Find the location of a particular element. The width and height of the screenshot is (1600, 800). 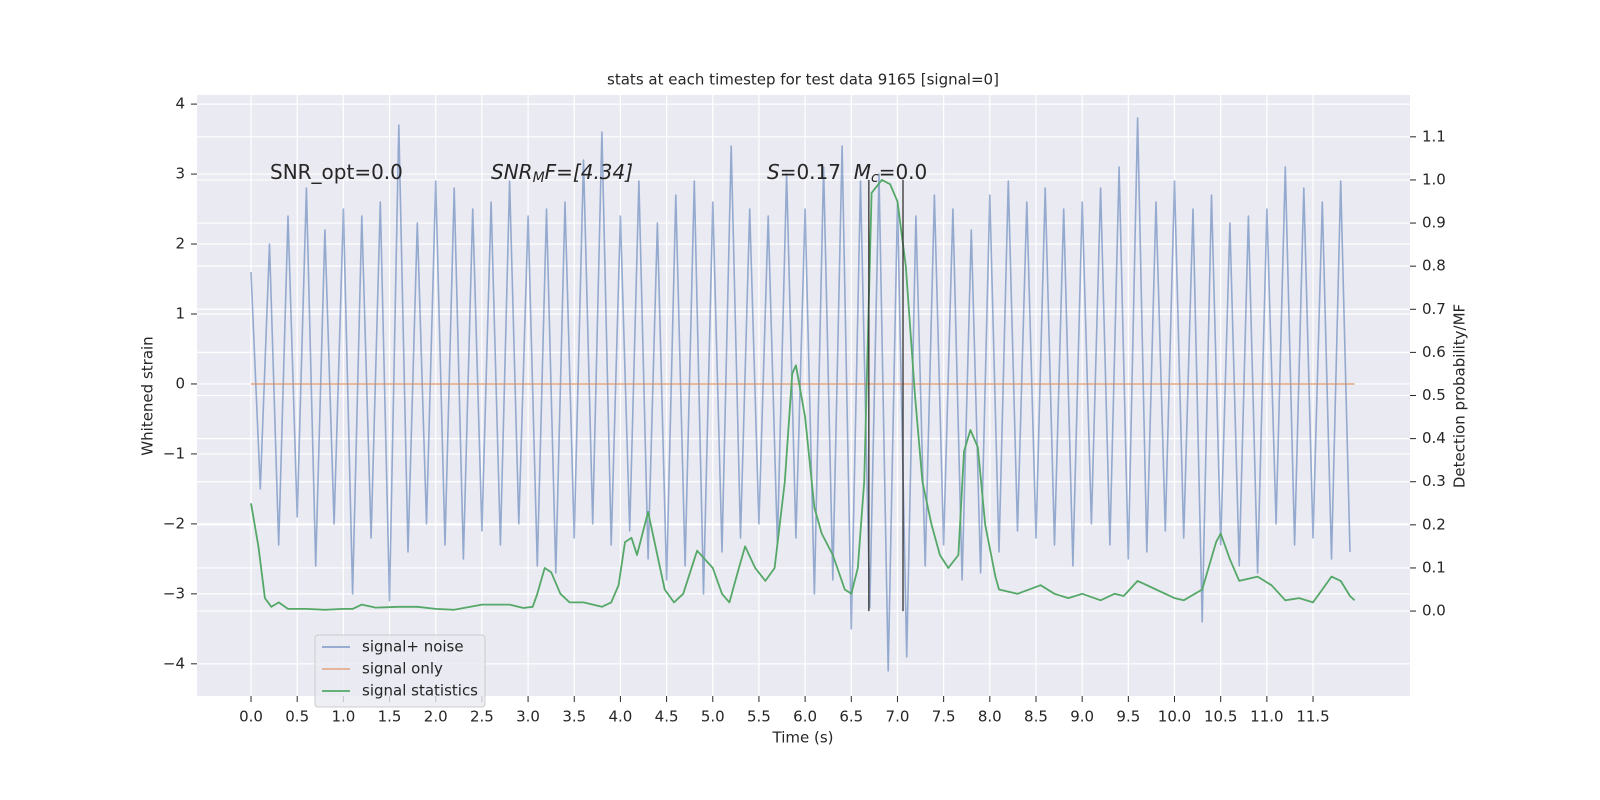

y2-tick-label: 0.6 is located at coordinates (1434, 352).